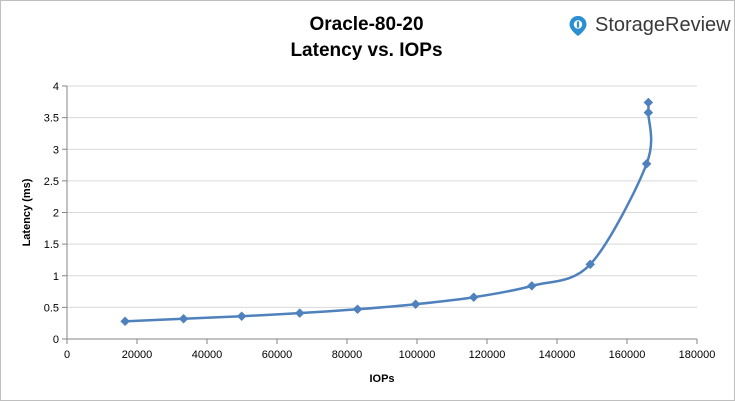  What do you see at coordinates (51, 213) in the screenshot?
I see `y-tick-labels: 0 0.5 1 1.5 2 2.5 3 3.5 4` at bounding box center [51, 213].